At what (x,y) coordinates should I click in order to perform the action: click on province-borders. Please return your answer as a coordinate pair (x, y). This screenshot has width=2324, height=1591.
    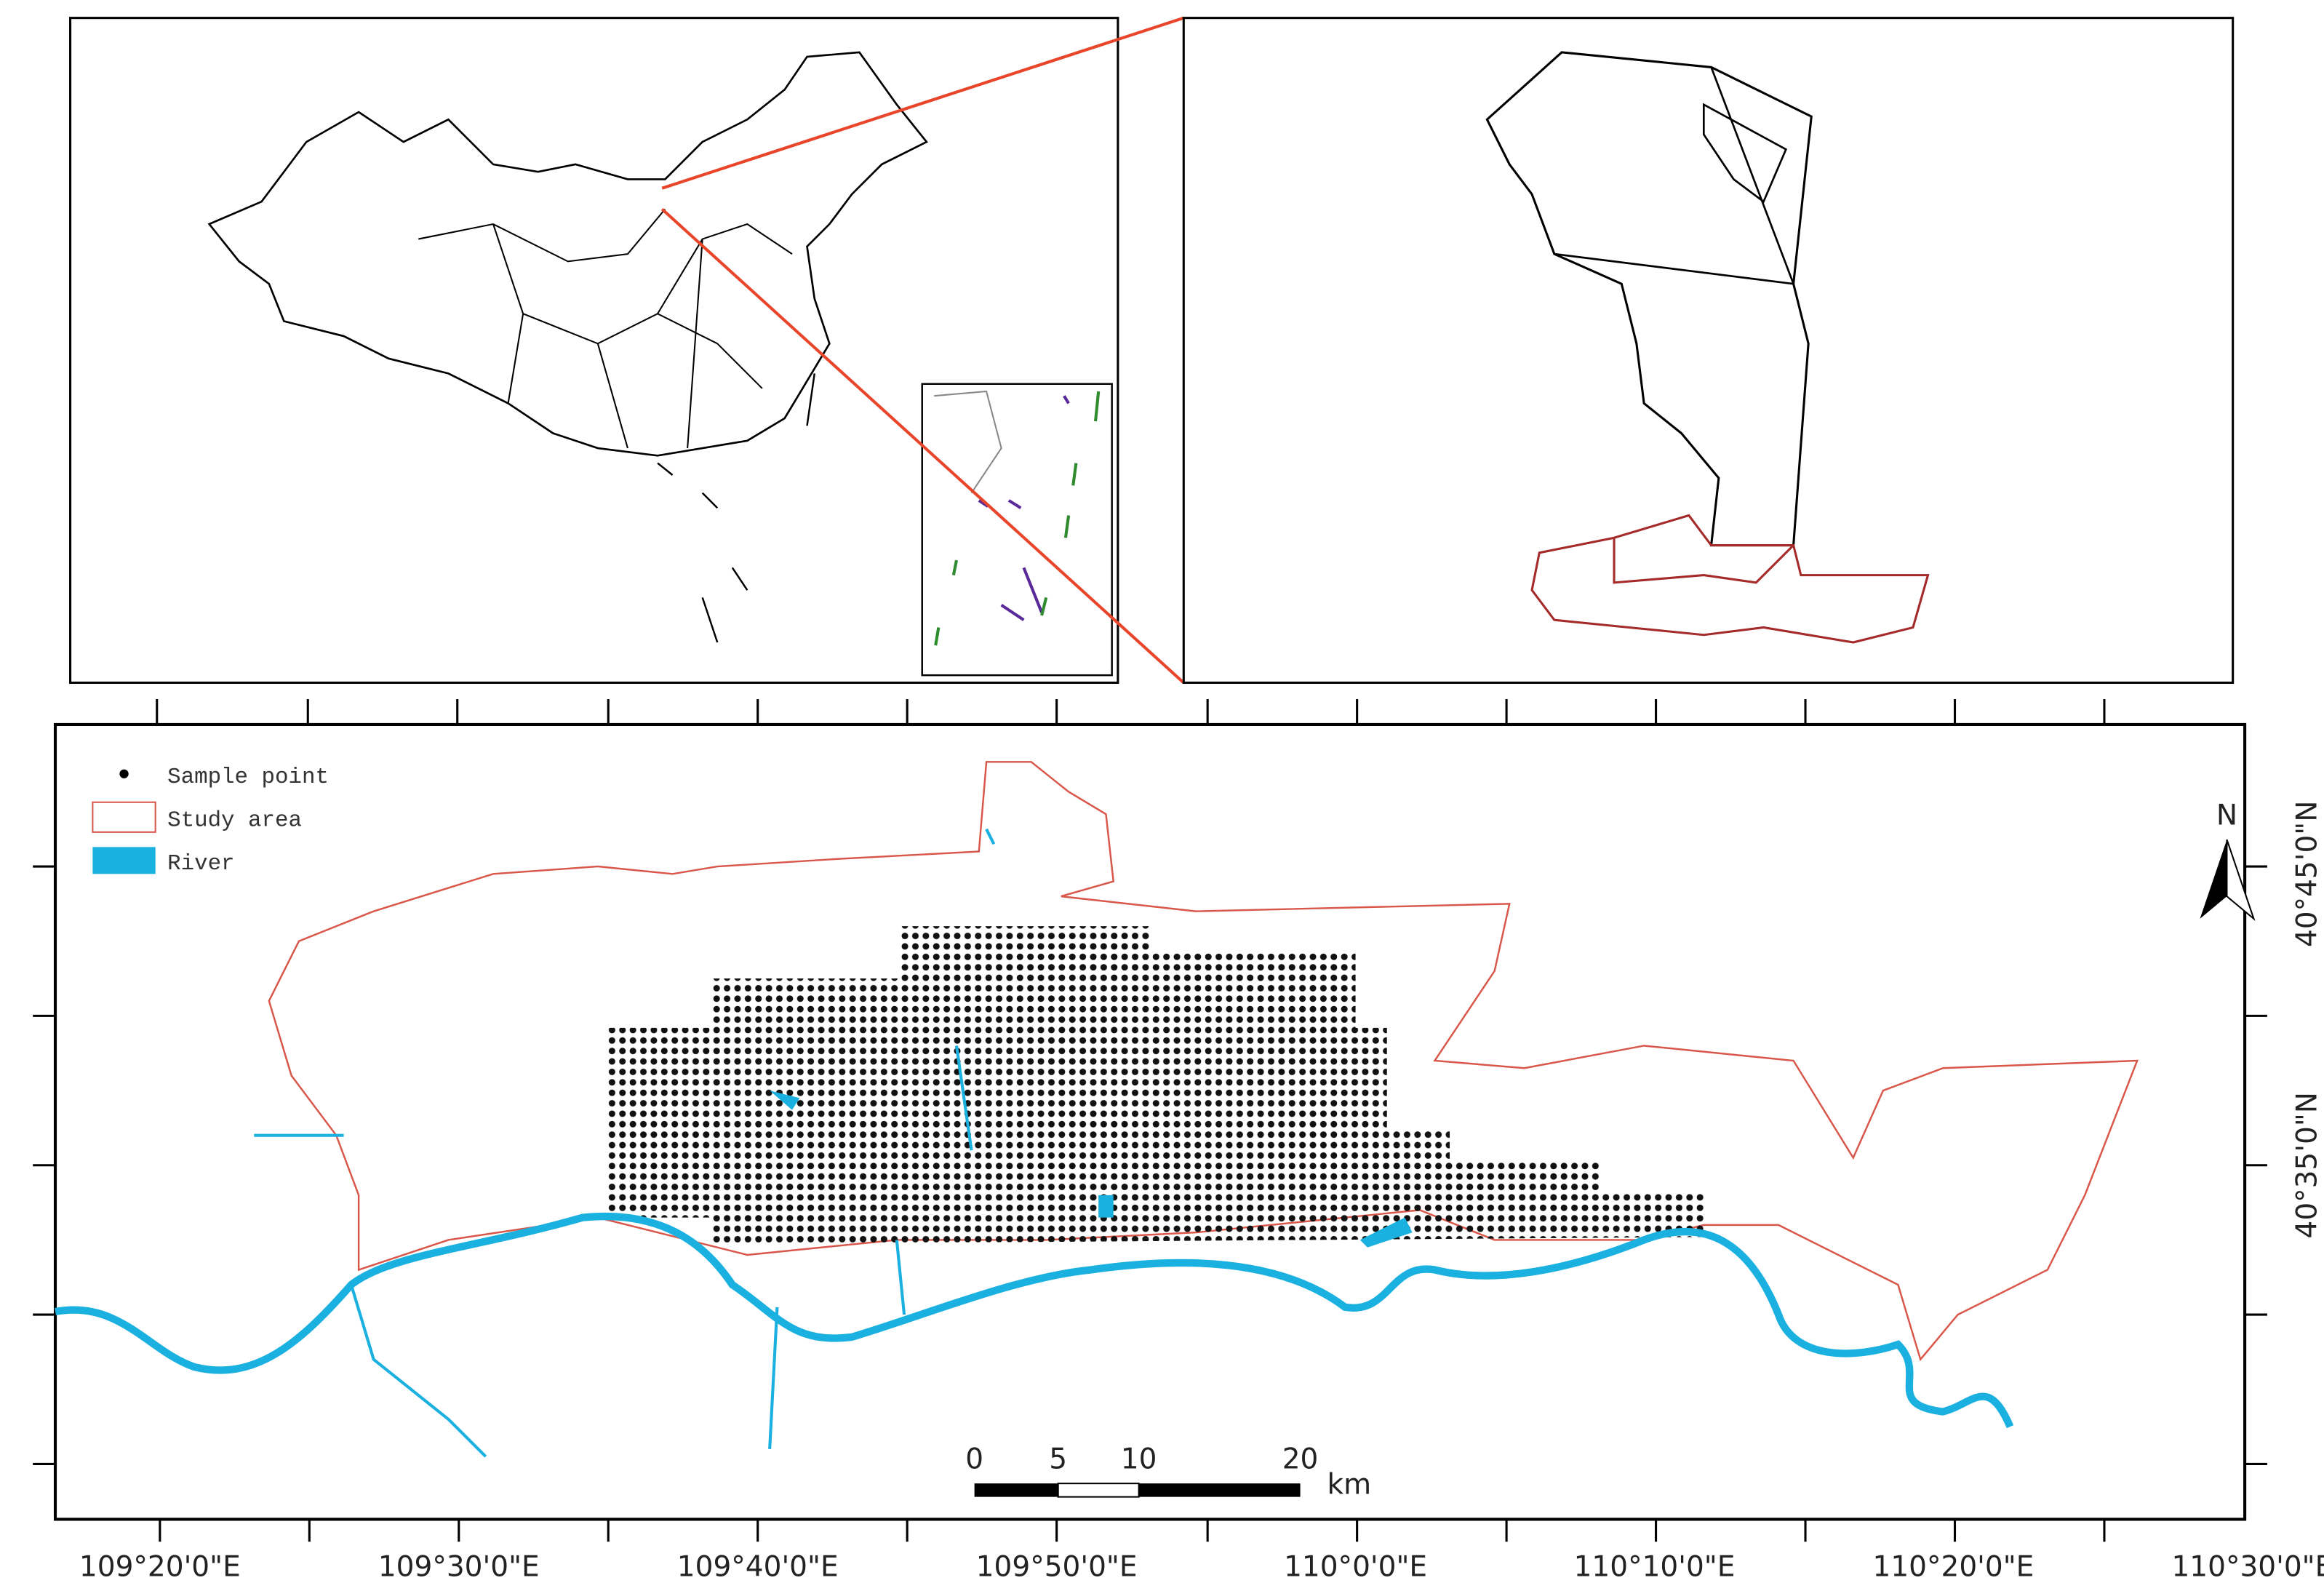
    Looking at the image, I should click on (605, 328).